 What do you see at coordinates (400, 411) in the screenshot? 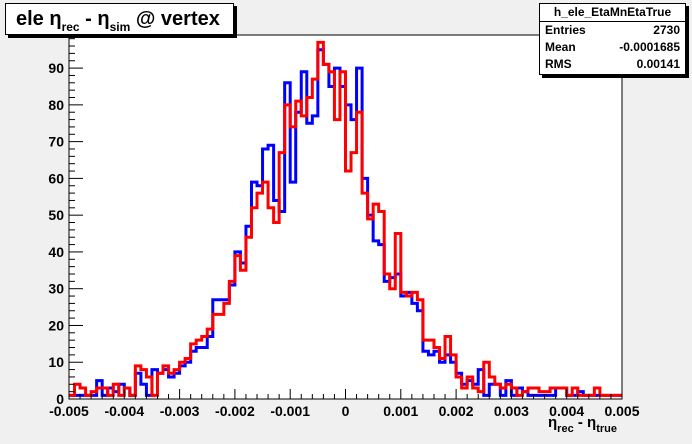
I see `x-tick-label: 0.001` at bounding box center [400, 411].